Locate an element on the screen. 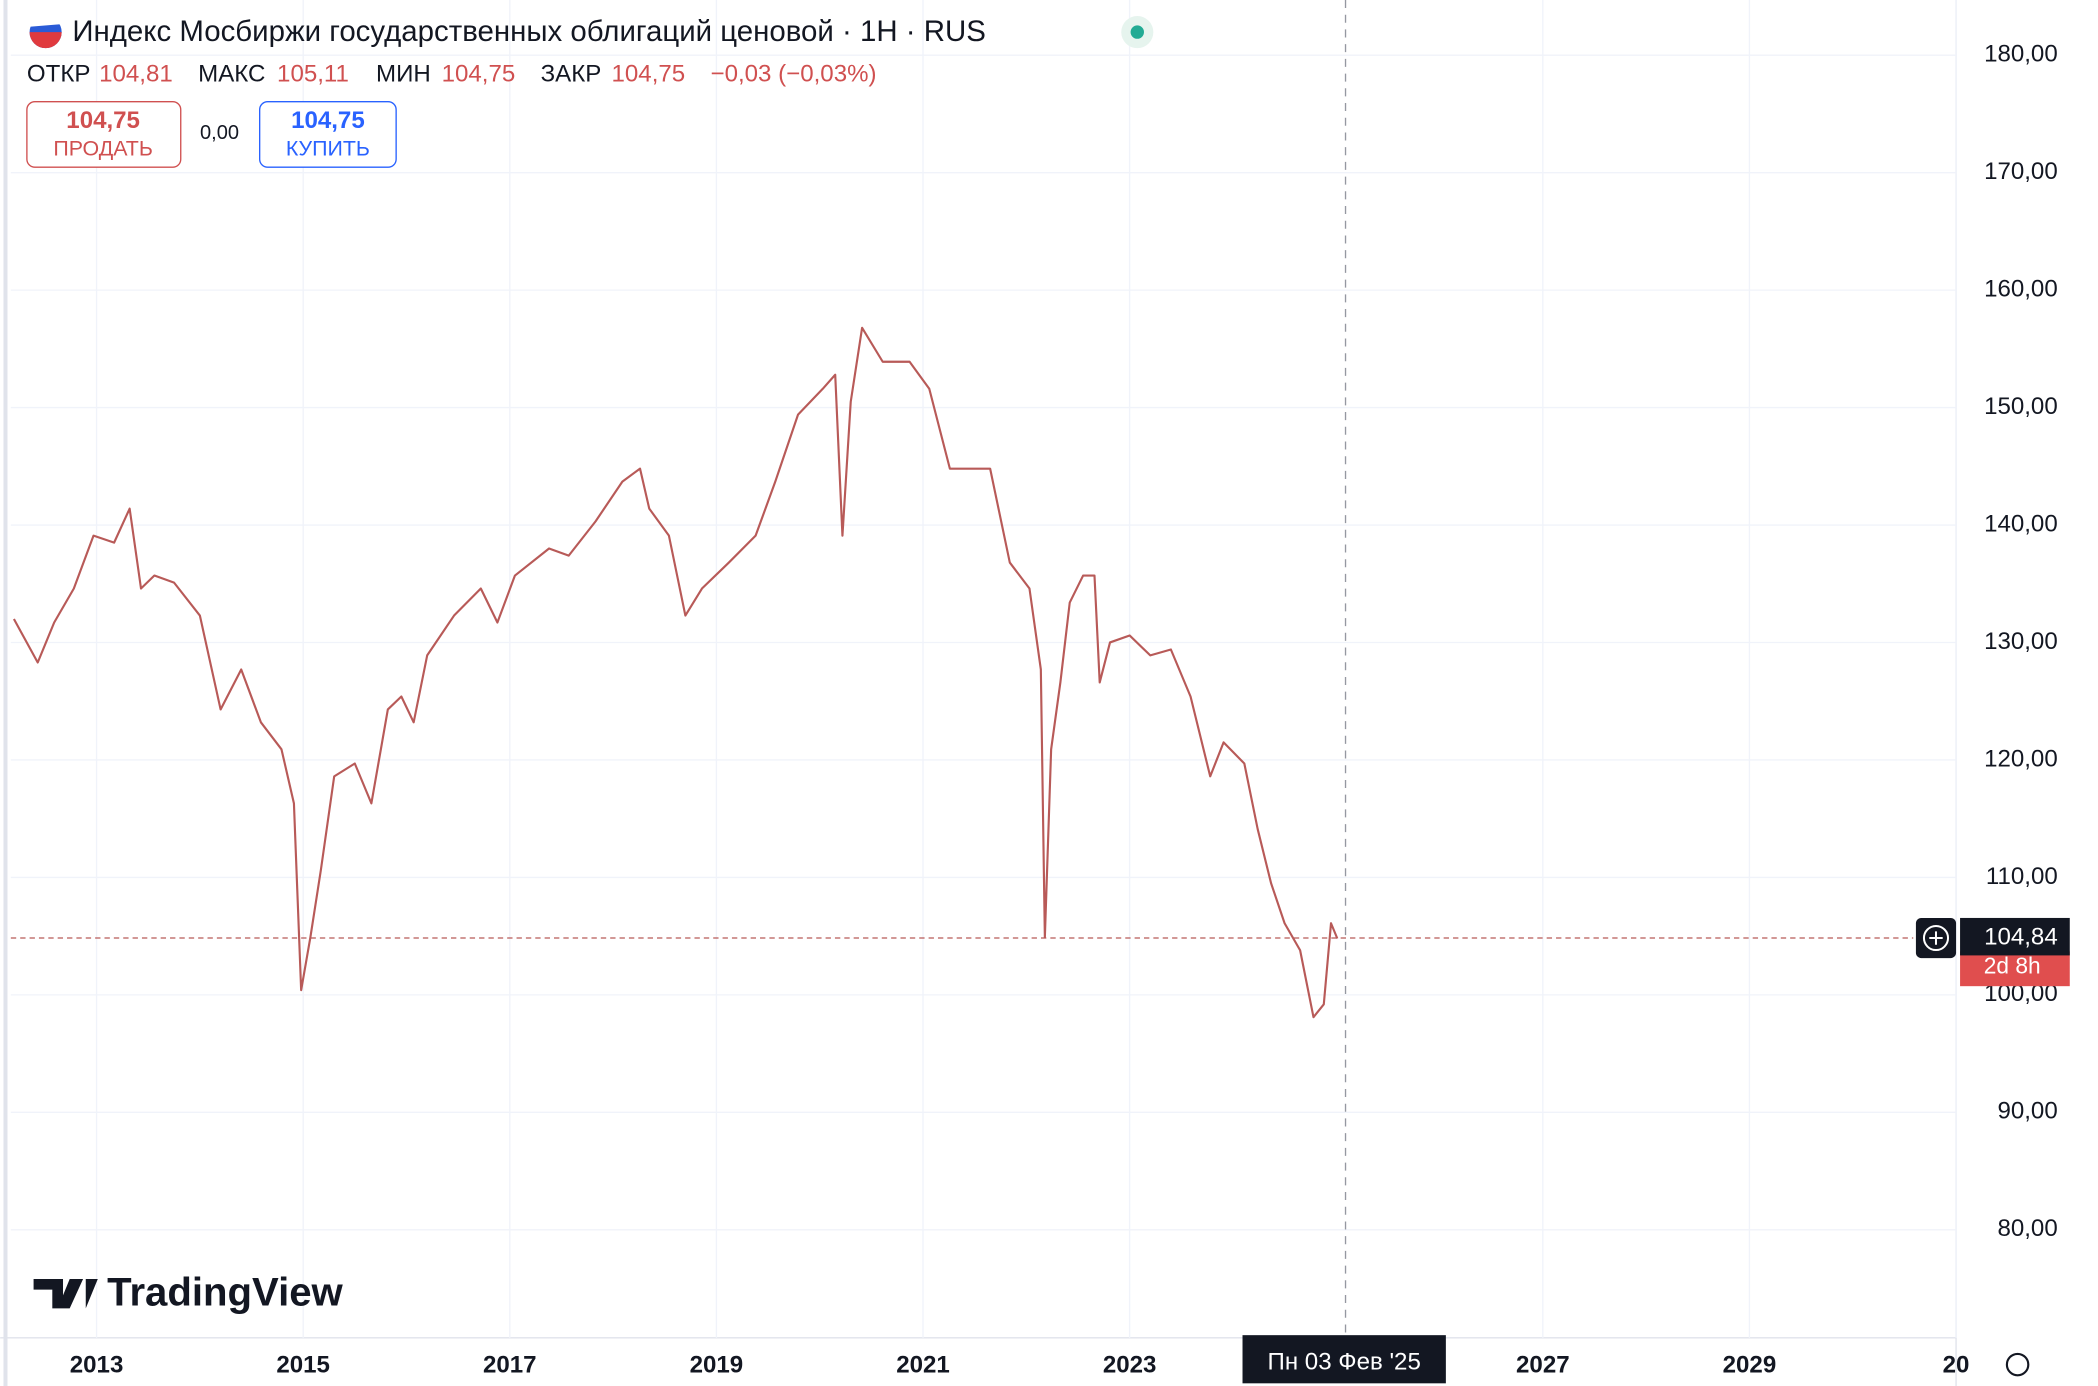  buy-button is located at coordinates (328, 134).